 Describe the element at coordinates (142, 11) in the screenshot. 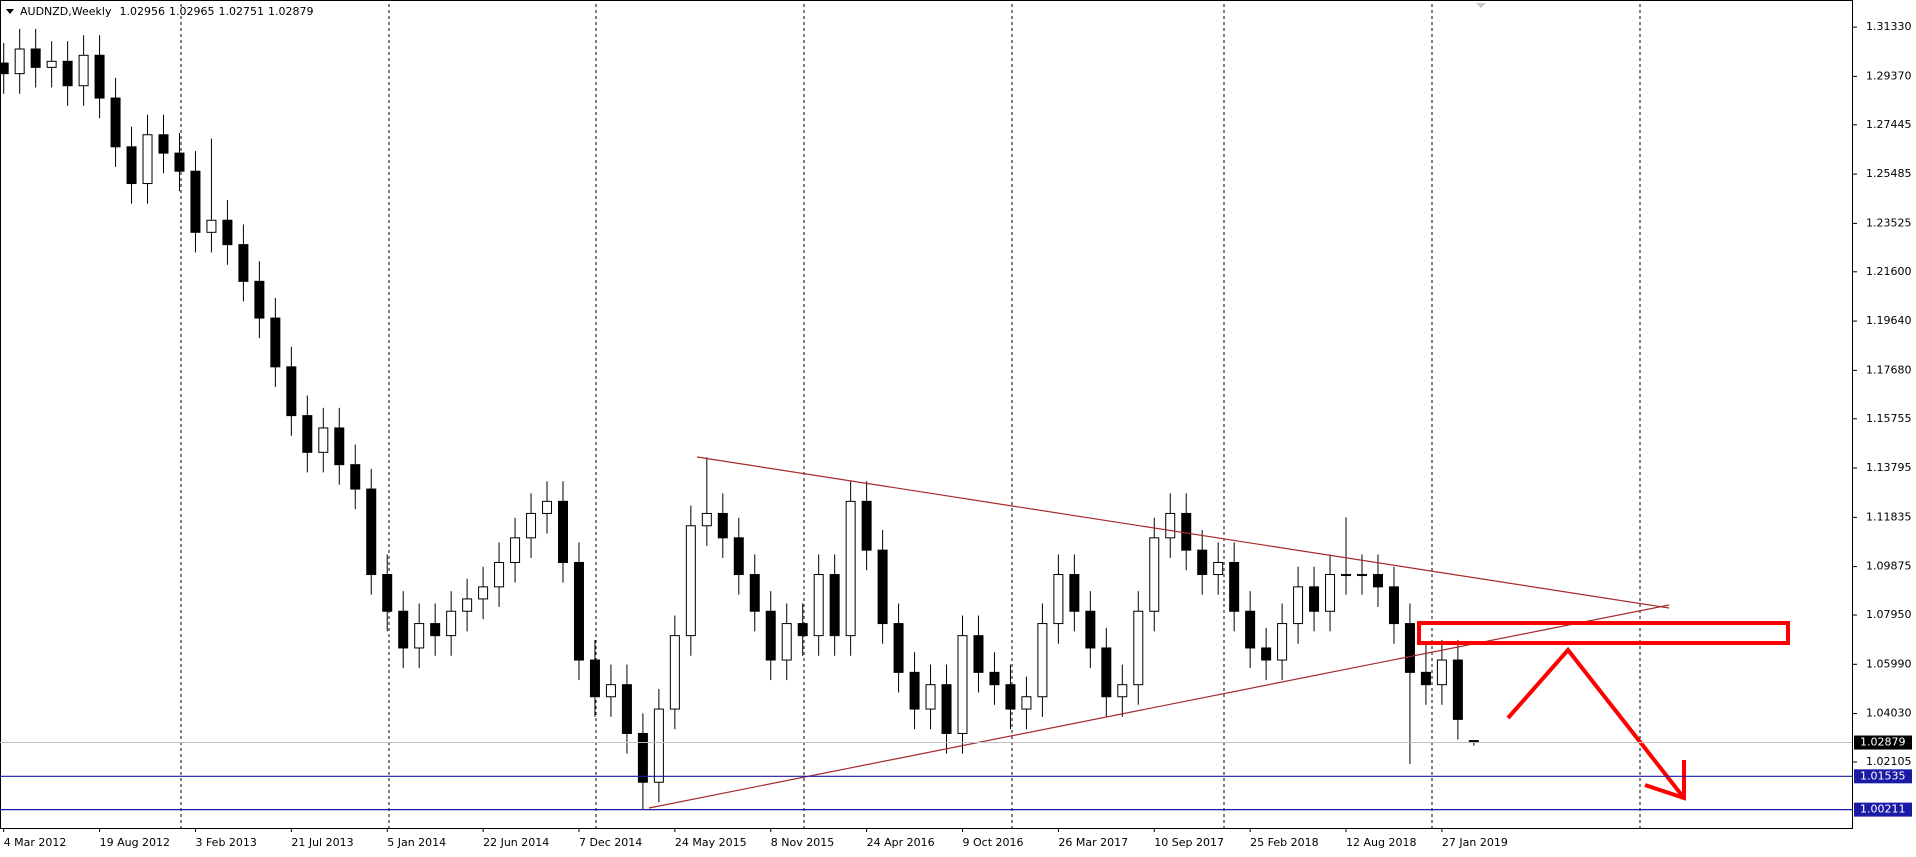

I see `ohlc-open: 1.02956` at that location.